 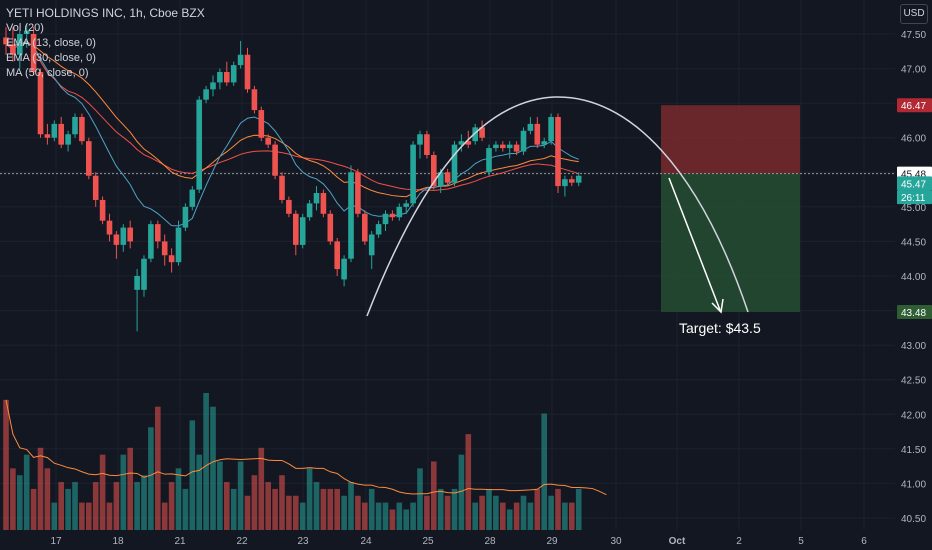 I want to click on price-tag-label: 43.48, so click(x=913, y=313).